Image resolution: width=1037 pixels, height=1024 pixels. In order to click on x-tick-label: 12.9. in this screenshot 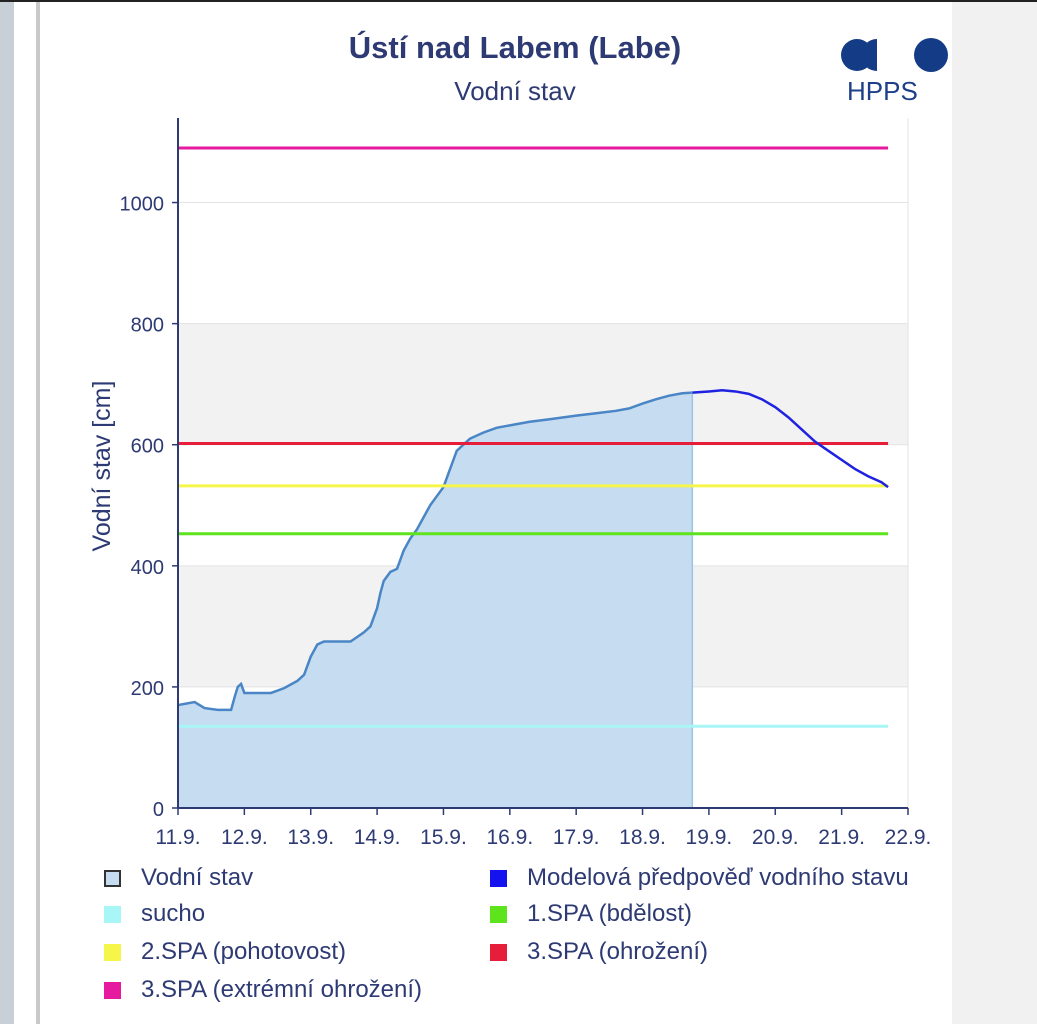, I will do `click(244, 837)`.